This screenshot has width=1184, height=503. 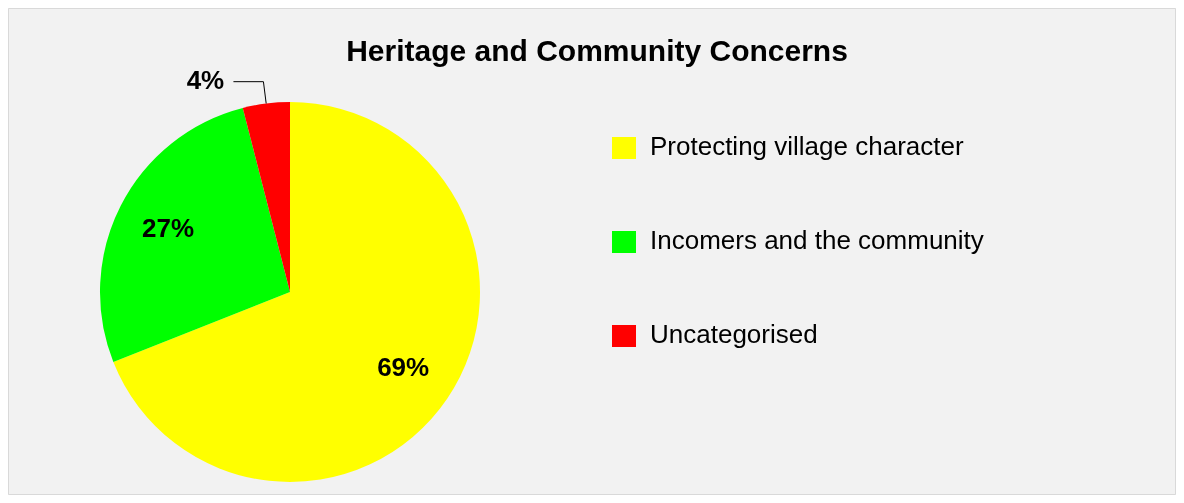 What do you see at coordinates (807, 146) in the screenshot?
I see `legend-label: Protecting village character` at bounding box center [807, 146].